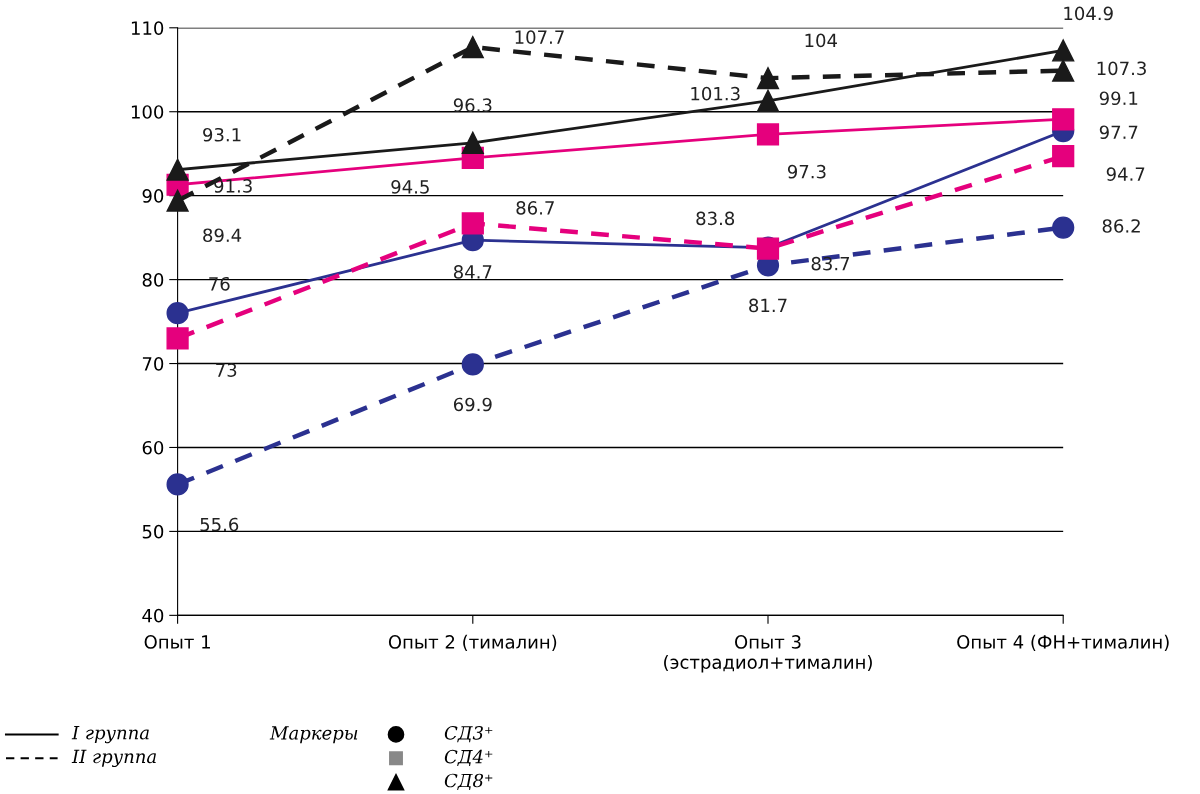 This screenshot has width=1200, height=794. What do you see at coordinates (153, 447) in the screenshot?
I see `y-tick-label: 60` at bounding box center [153, 447].